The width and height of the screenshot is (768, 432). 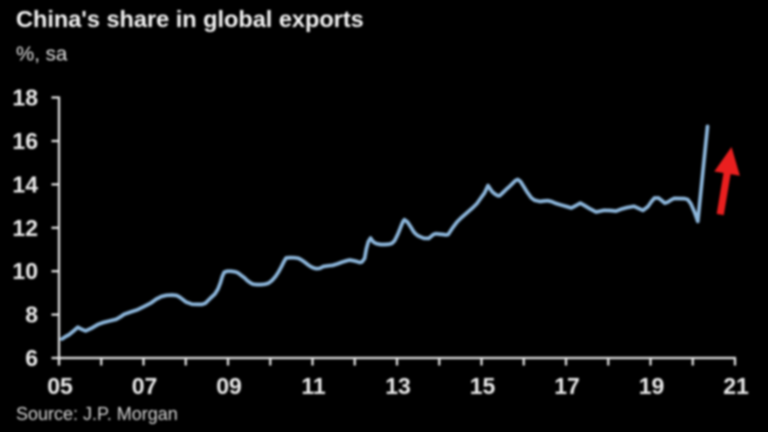 I want to click on svg-text:China's share in global export: China's share in global exports, so click(x=190, y=19).